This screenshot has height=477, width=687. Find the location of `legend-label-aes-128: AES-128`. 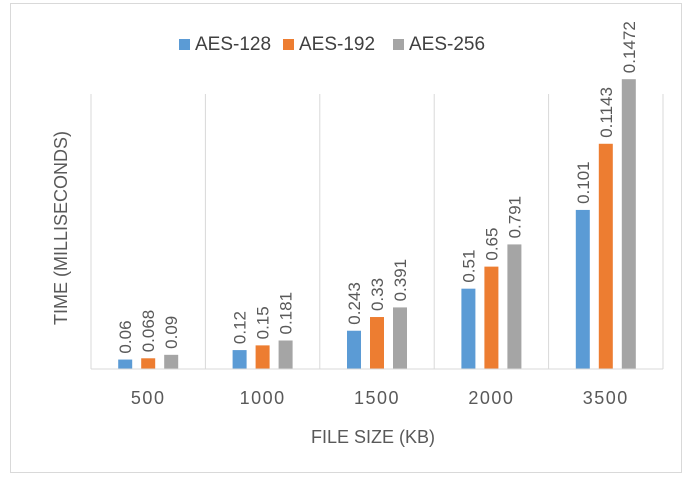

legend-label-aes-128: AES-128 is located at coordinates (233, 44).